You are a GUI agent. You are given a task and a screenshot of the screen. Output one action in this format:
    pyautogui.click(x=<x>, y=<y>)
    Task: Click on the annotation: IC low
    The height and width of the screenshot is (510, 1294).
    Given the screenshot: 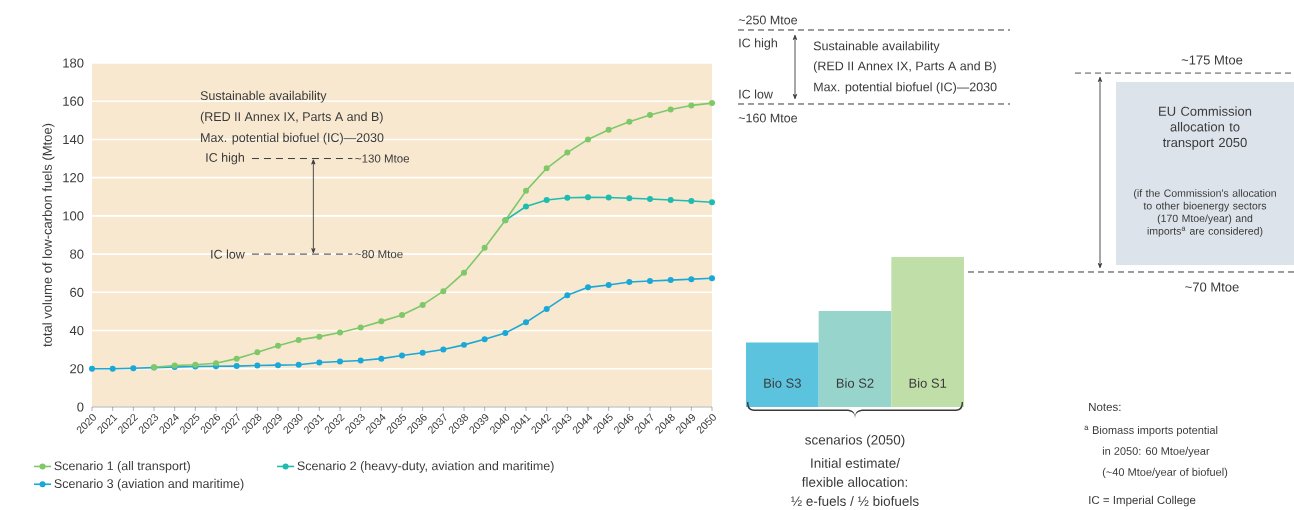 What is the action you would take?
    pyautogui.click(x=228, y=254)
    